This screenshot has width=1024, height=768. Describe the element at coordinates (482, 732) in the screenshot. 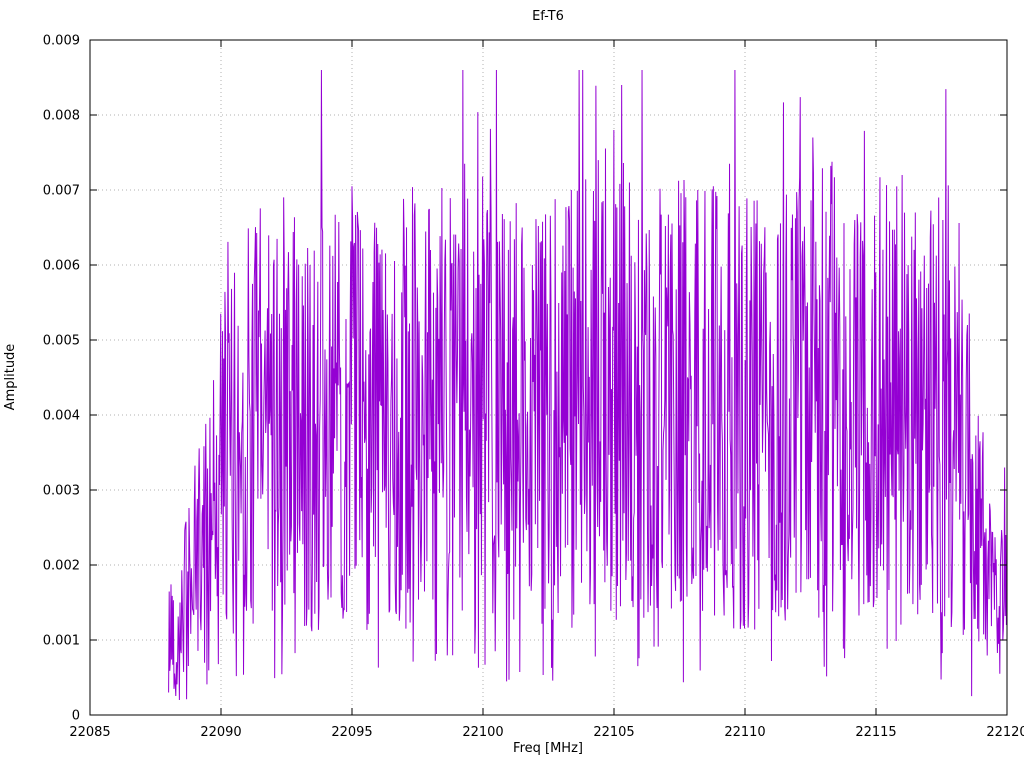

I see `x-tick-label: 22100` at that location.